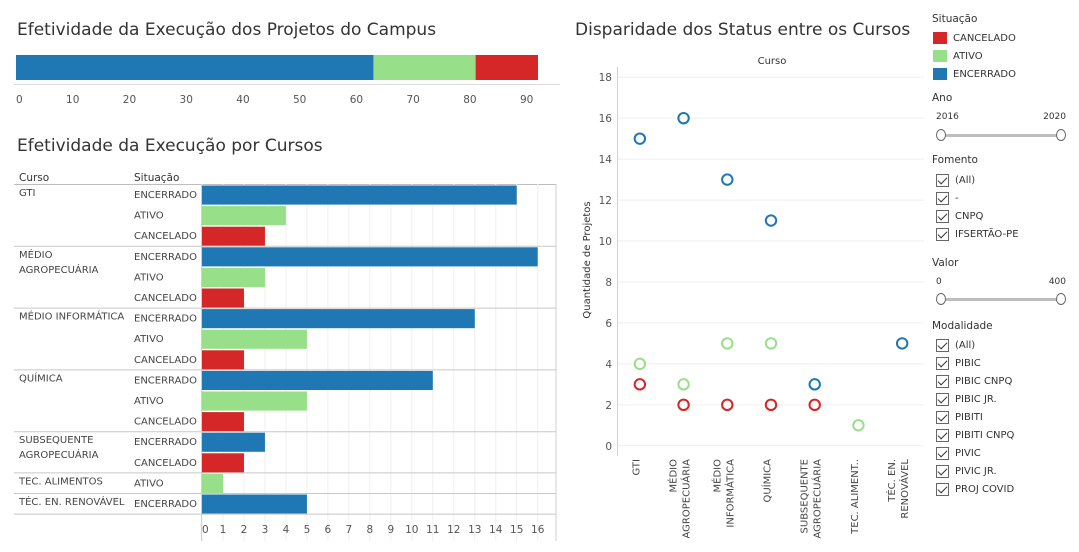 The image size is (1079, 552). Describe the element at coordinates (966, 399) in the screenshot. I see `modalidade-option: PIBIC JR.` at that location.